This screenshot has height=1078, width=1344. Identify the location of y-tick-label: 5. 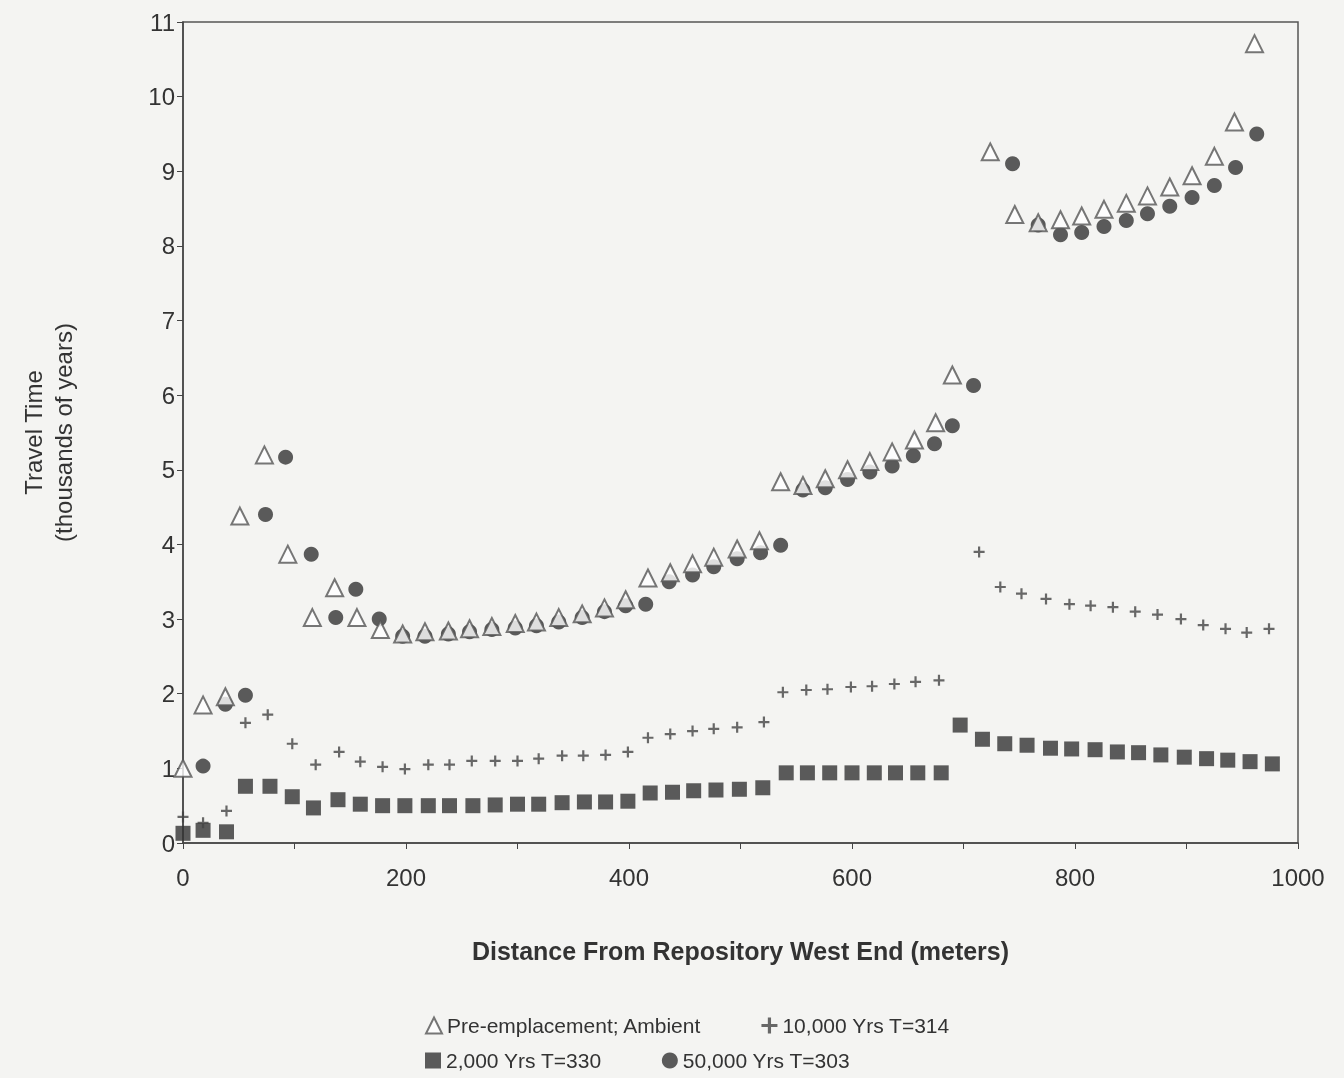
(168, 470).